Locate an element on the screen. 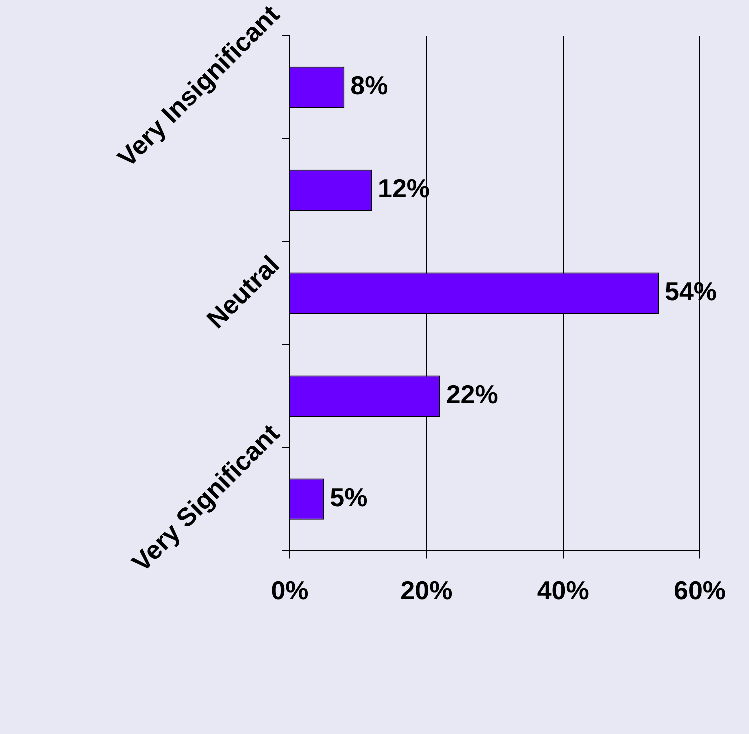 Image resolution: width=749 pixels, height=734 pixels. data-label: 22% is located at coordinates (472, 395).